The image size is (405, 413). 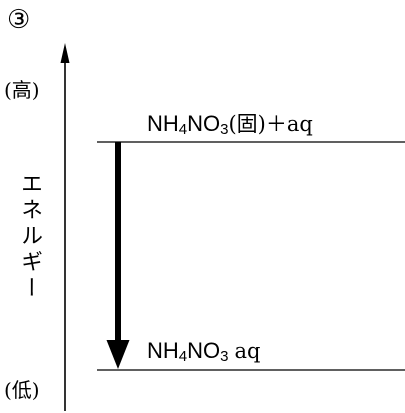 I want to click on state-suffix: aq, so click(x=247, y=351).